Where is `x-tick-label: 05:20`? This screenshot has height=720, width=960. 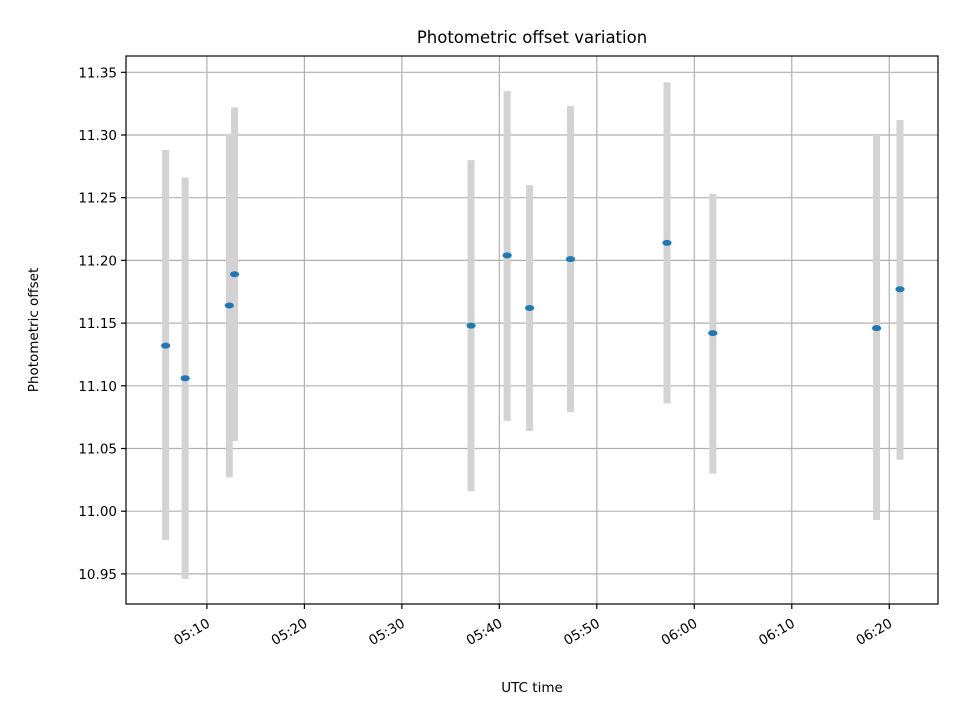 x-tick-label: 05:20 is located at coordinates (290, 632).